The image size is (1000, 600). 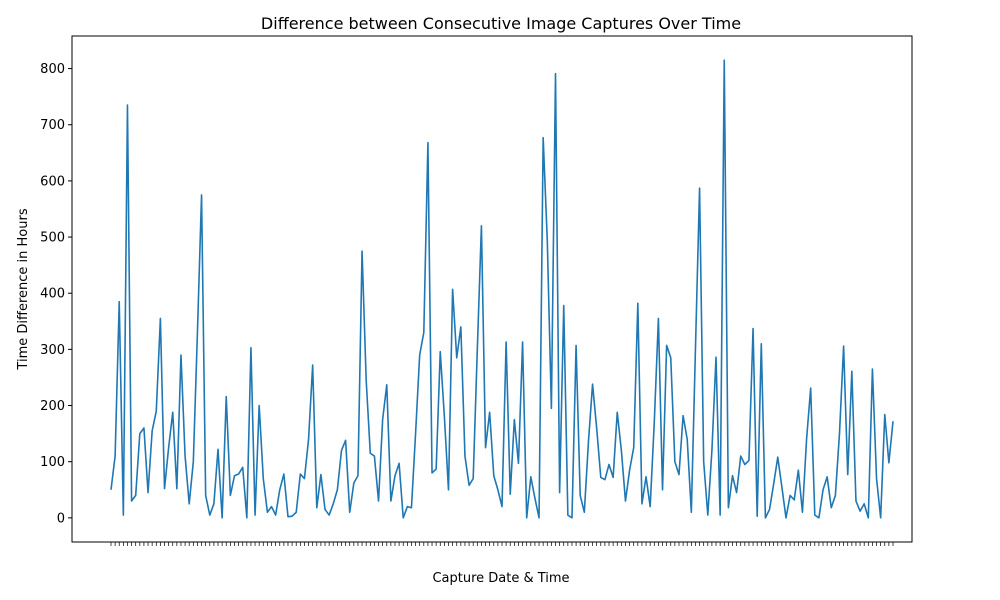 What do you see at coordinates (61, 518) in the screenshot?
I see `y-tick-label: 0` at bounding box center [61, 518].